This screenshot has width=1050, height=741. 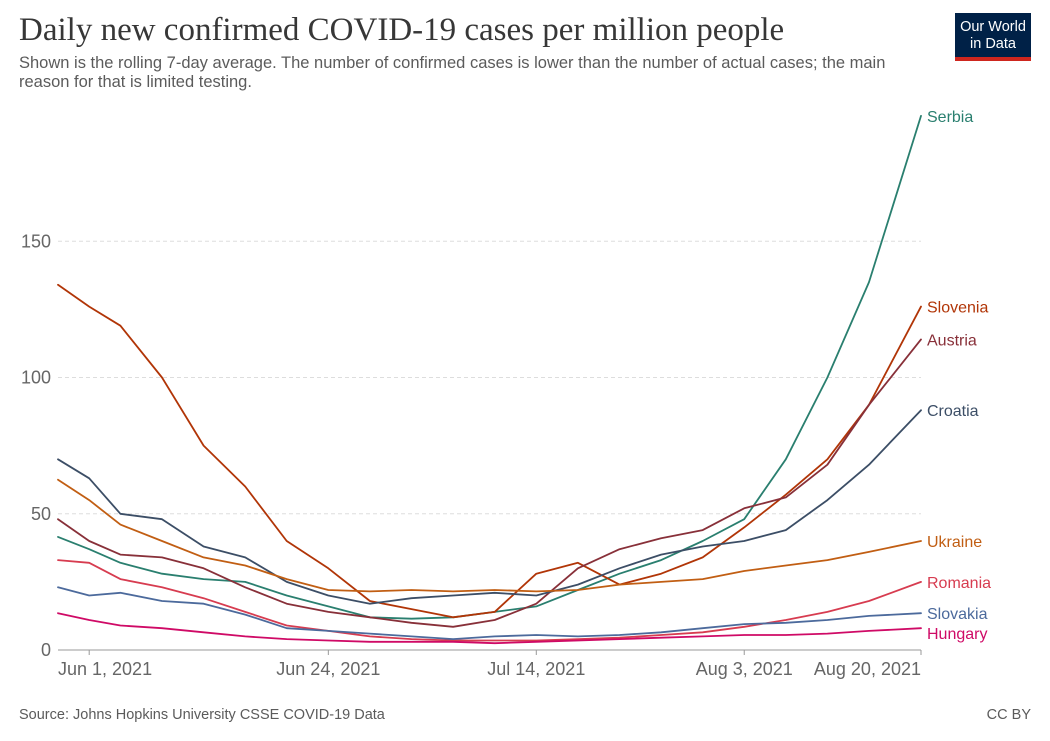 I want to click on series-label-romania: Romania, so click(x=959, y=583).